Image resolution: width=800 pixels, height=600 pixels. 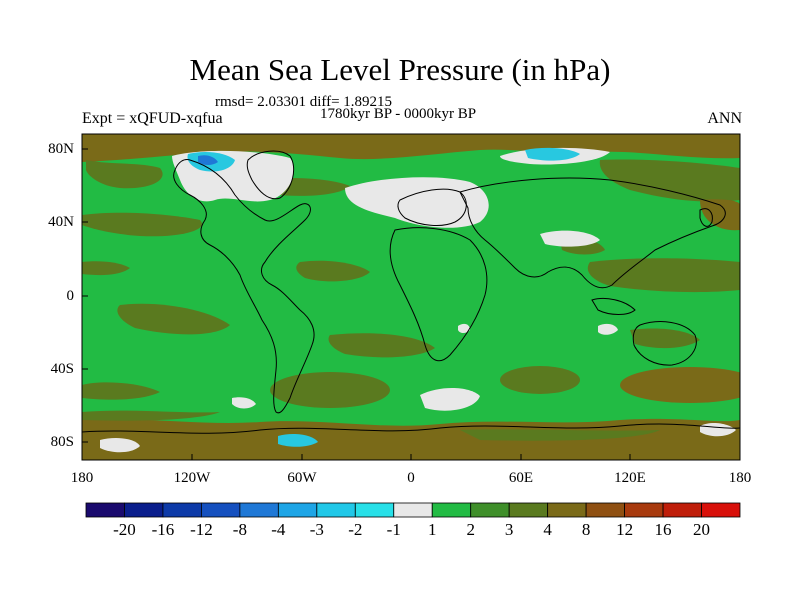 I want to click on europe-coastline, so click(x=432, y=207).